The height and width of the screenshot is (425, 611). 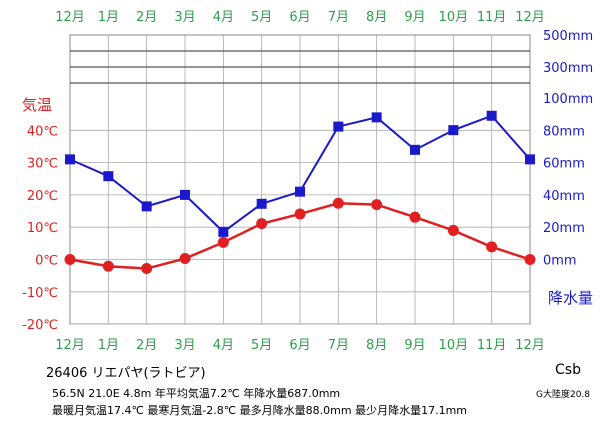 What do you see at coordinates (261, 17) in the screenshot?
I see `top-month-label: 5月` at bounding box center [261, 17].